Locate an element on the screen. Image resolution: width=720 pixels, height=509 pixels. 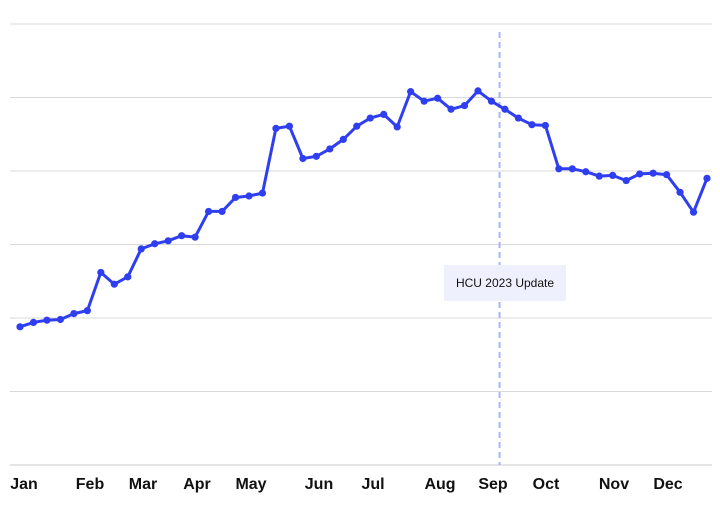
x-tick-label-jul: Jul is located at coordinates (372, 484).